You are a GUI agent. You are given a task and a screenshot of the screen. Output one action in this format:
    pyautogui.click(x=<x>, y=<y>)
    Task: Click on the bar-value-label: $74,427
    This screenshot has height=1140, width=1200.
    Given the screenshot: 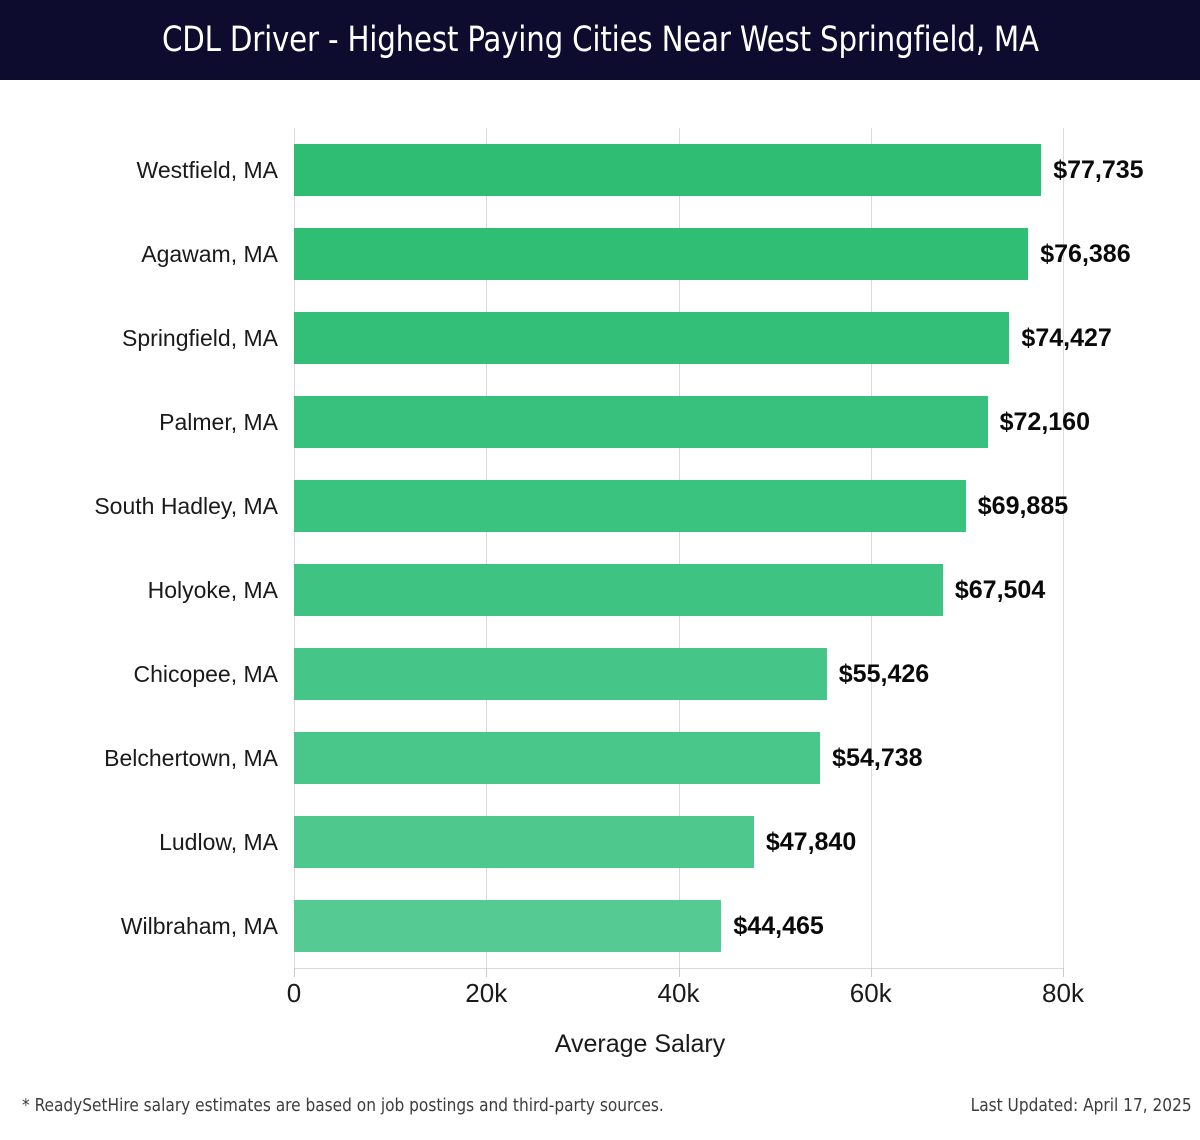 What is the action you would take?
    pyautogui.click(x=1066, y=337)
    